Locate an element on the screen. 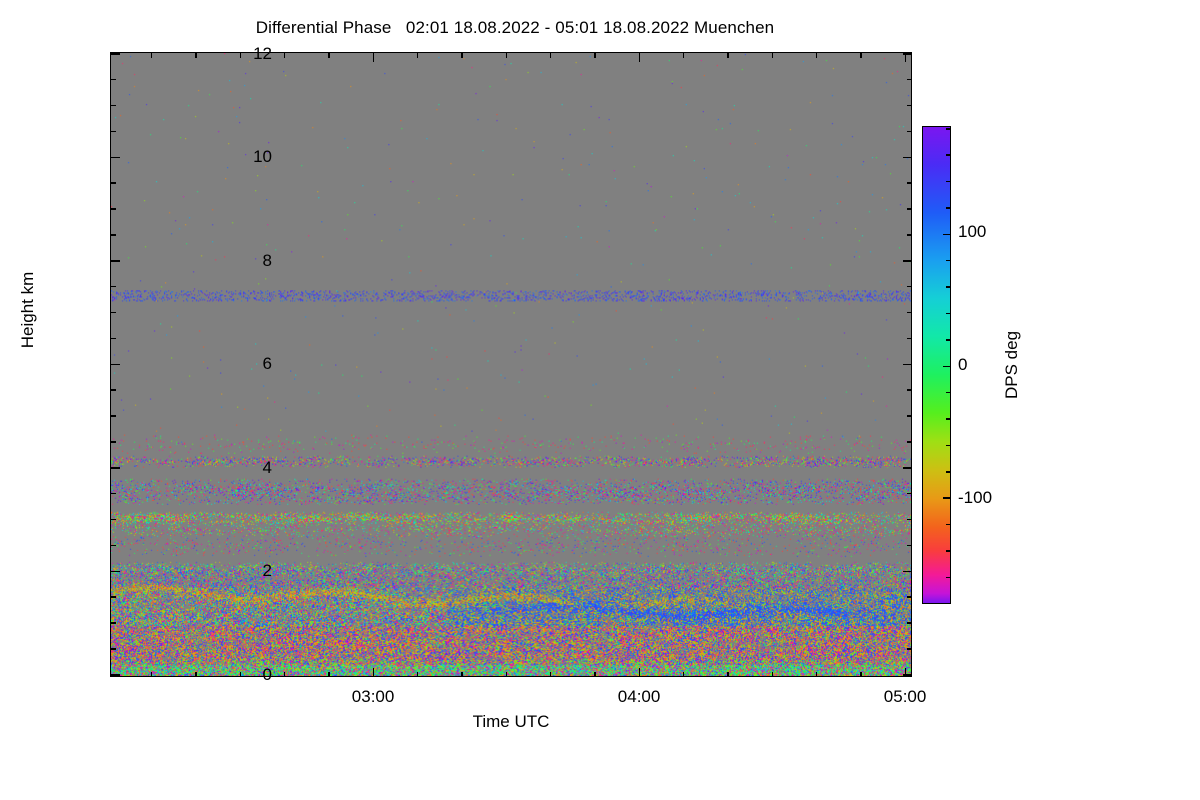 The width and height of the screenshot is (1200, 800). x-tick-label: 04:00 is located at coordinates (639, 696).